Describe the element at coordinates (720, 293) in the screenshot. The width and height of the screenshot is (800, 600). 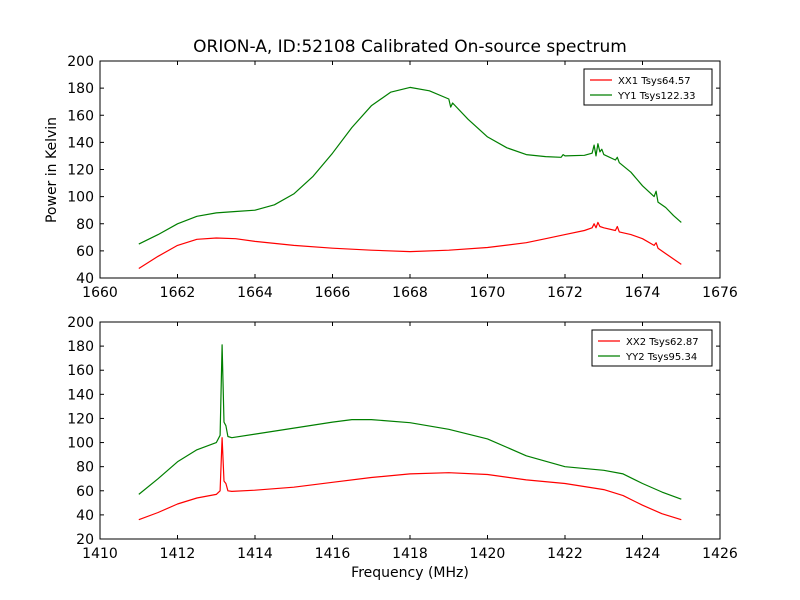
I see `x-tick-label: 1676` at that location.